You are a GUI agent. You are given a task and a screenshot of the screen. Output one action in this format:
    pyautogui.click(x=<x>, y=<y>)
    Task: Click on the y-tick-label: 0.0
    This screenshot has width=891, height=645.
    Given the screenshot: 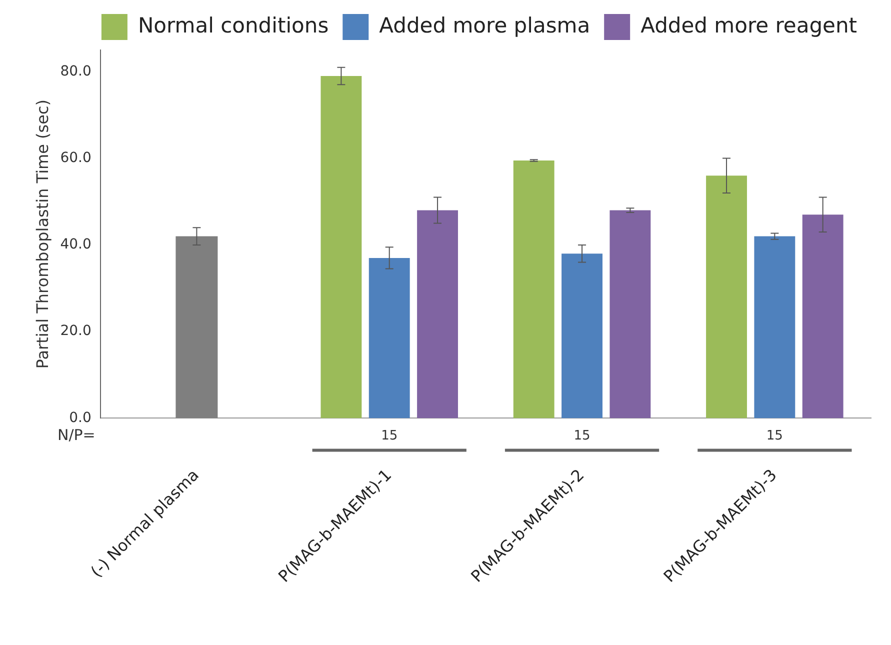 What is the action you would take?
    pyautogui.click(x=80, y=418)
    